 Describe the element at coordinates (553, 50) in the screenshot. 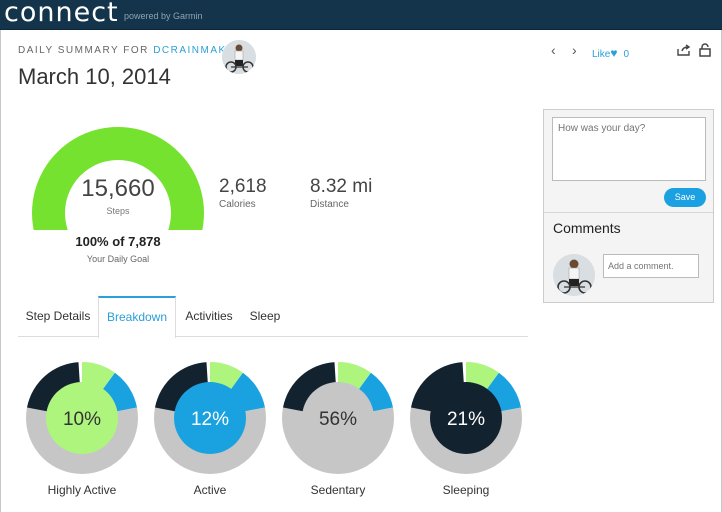

I see `previous-day-arrow-icon: ‹` at that location.